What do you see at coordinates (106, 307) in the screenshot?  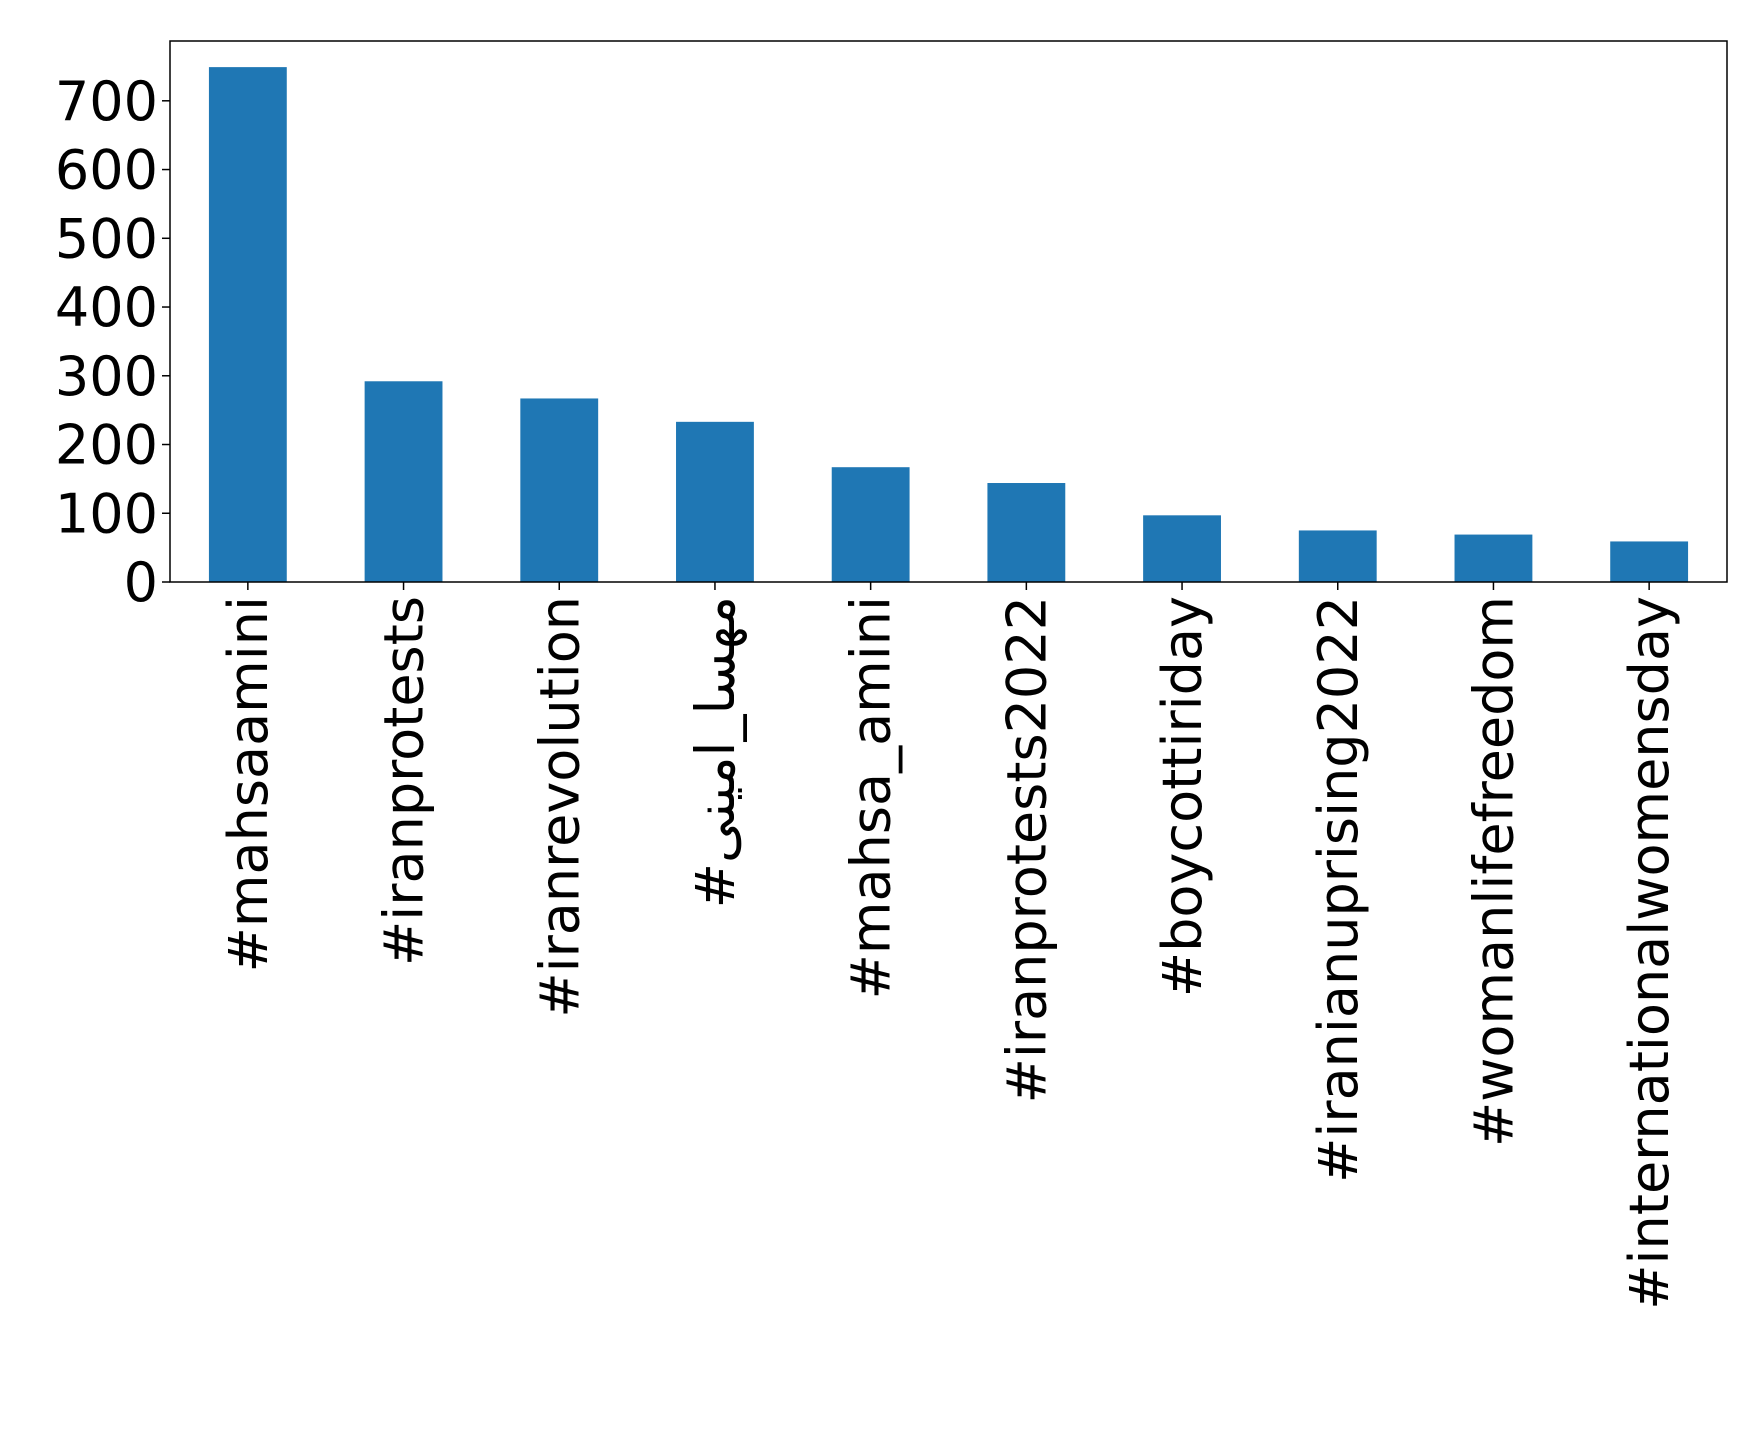 I see `y-tick-label: 400` at bounding box center [106, 307].